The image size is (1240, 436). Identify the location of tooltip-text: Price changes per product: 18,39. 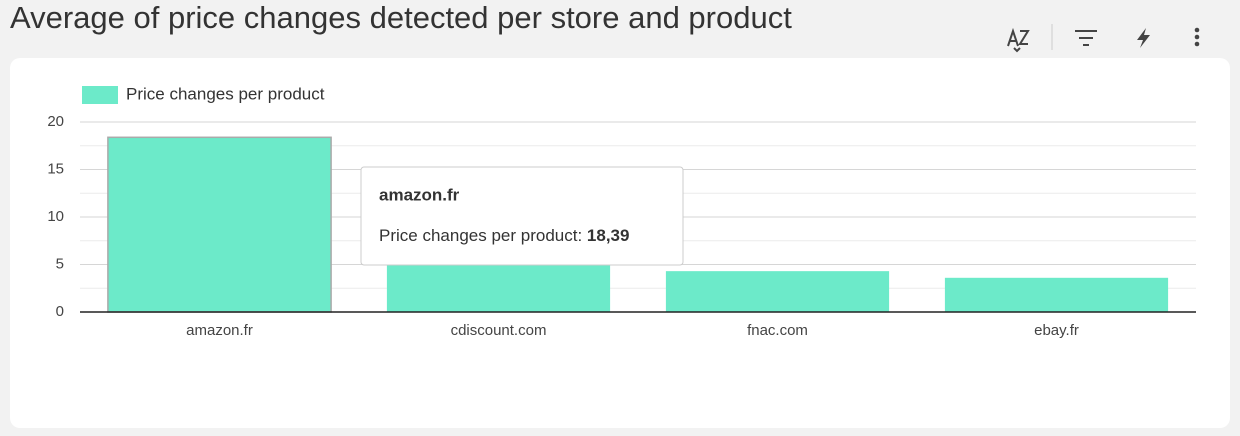
(504, 235).